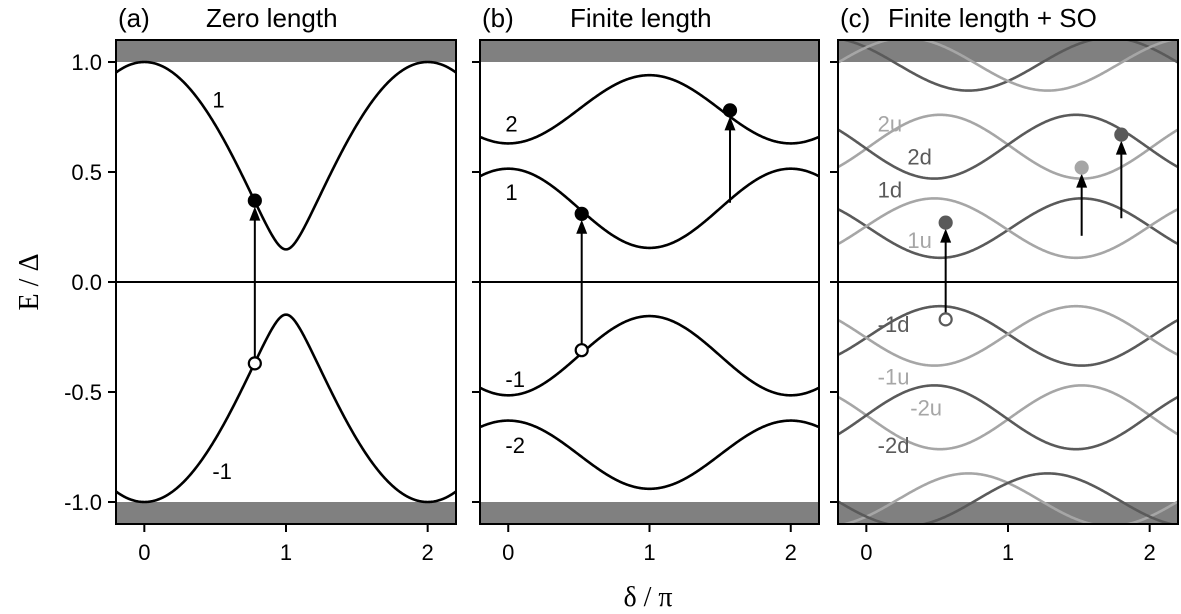 This screenshot has width=1181, height=614. I want to click on y-tick-label: 0.5, so click(86, 172).